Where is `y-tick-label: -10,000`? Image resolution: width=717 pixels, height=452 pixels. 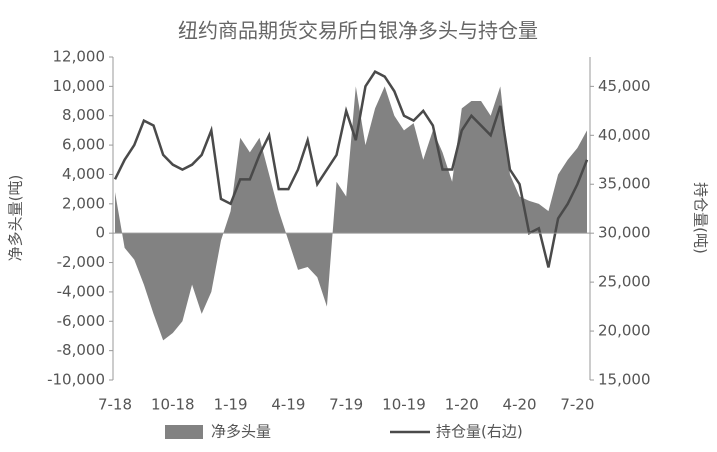 y-tick-label: -10,000 is located at coordinates (76, 380).